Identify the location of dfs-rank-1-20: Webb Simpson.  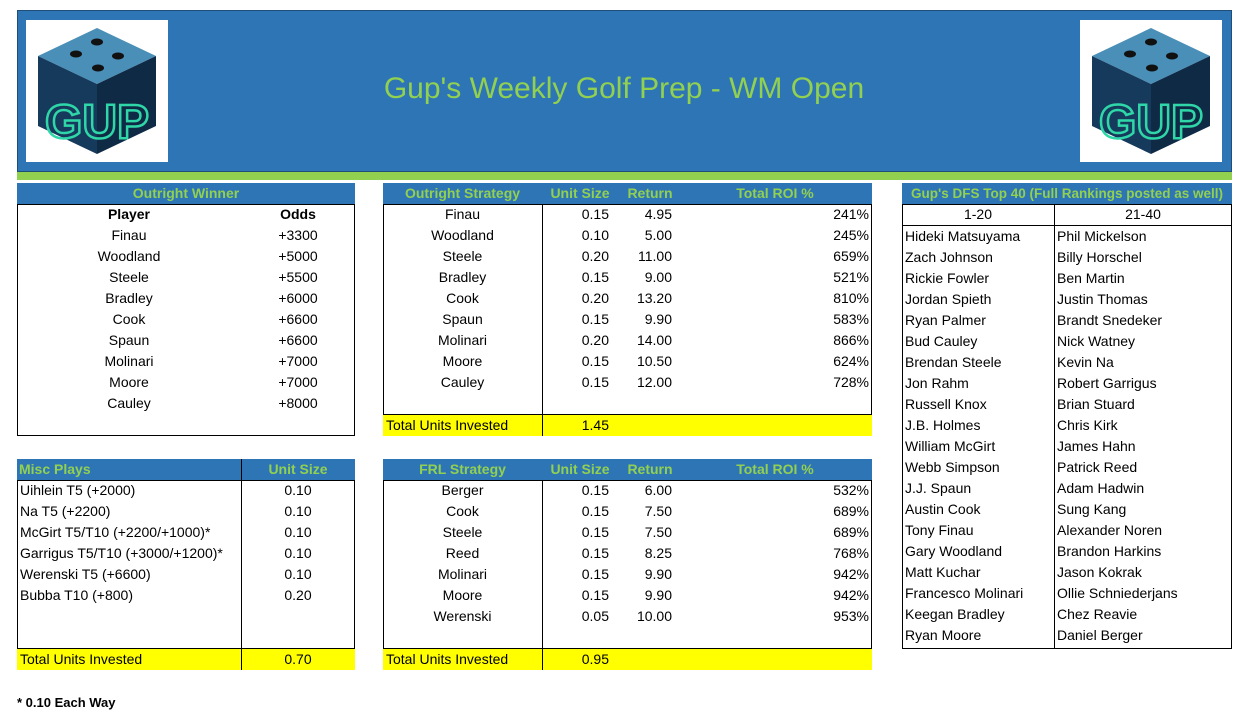
(952, 467).